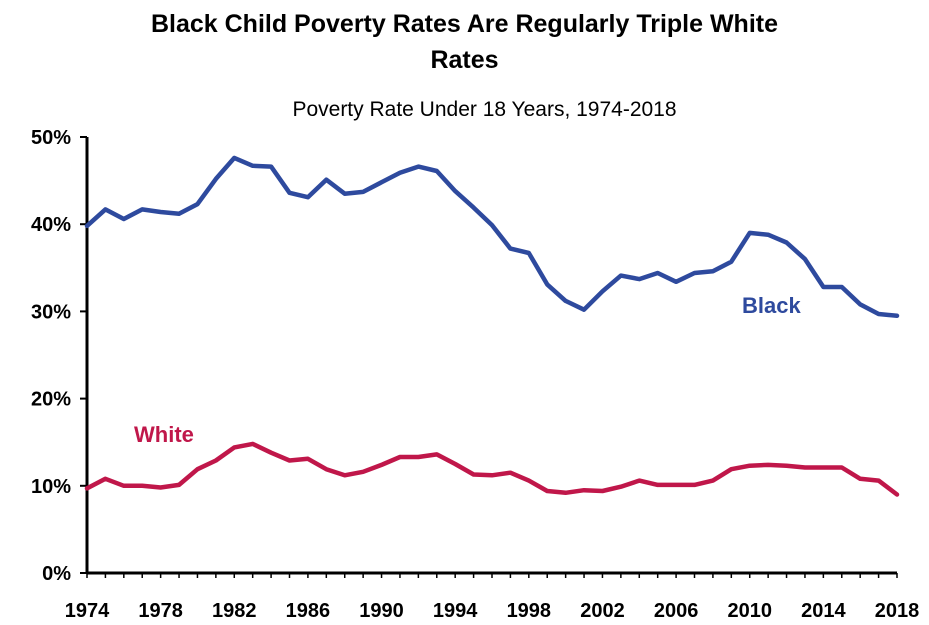 This screenshot has width=929, height=625. Describe the element at coordinates (492, 469) in the screenshot. I see `series-line-white` at that location.